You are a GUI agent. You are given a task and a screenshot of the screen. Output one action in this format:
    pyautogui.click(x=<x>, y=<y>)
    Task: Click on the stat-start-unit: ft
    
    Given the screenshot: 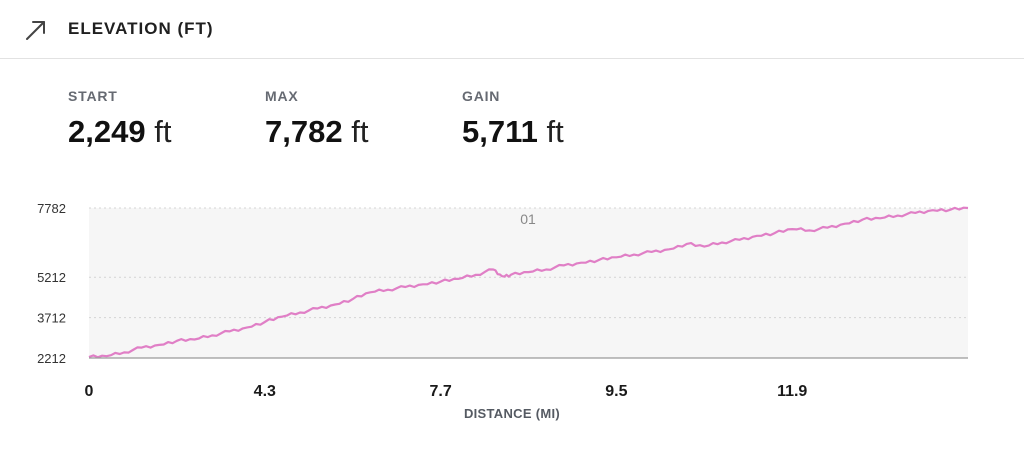 What is the action you would take?
    pyautogui.click(x=163, y=131)
    